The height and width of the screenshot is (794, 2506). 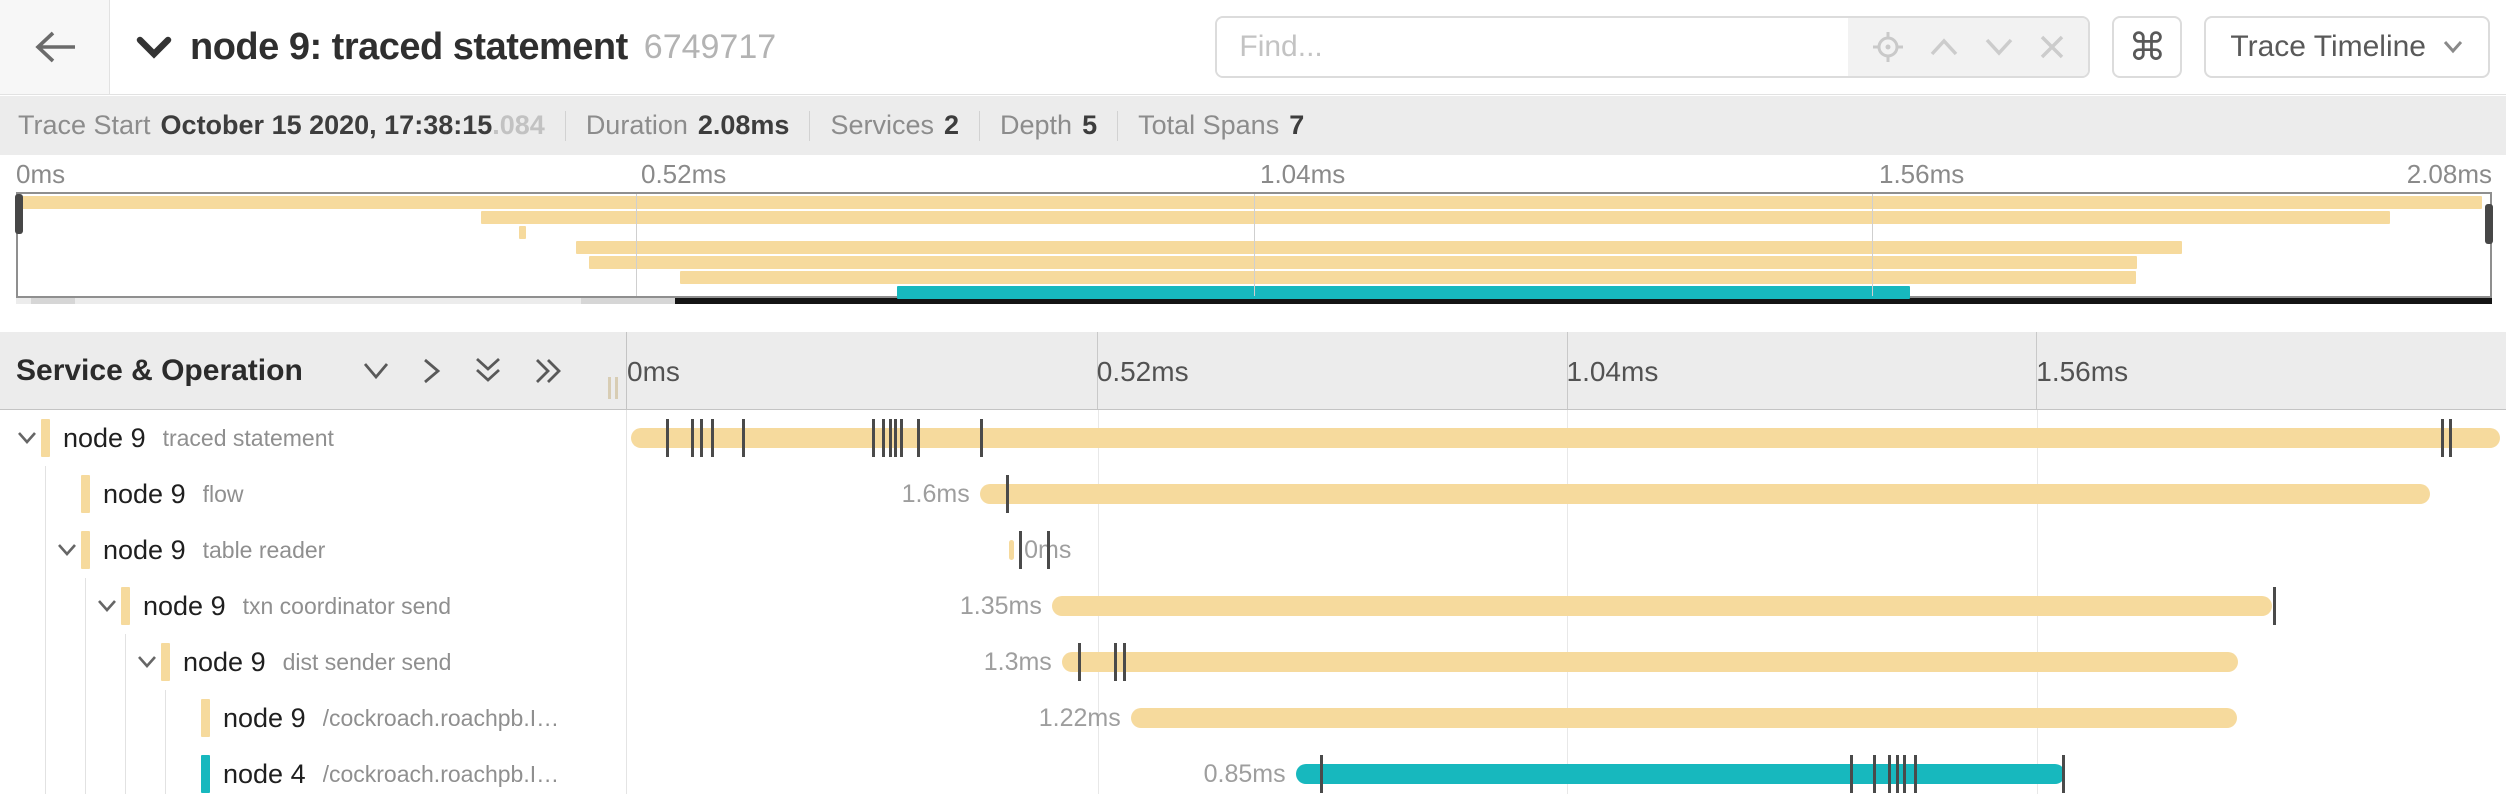 I want to click on stat-label: Total Spans, so click(x=1209, y=125).